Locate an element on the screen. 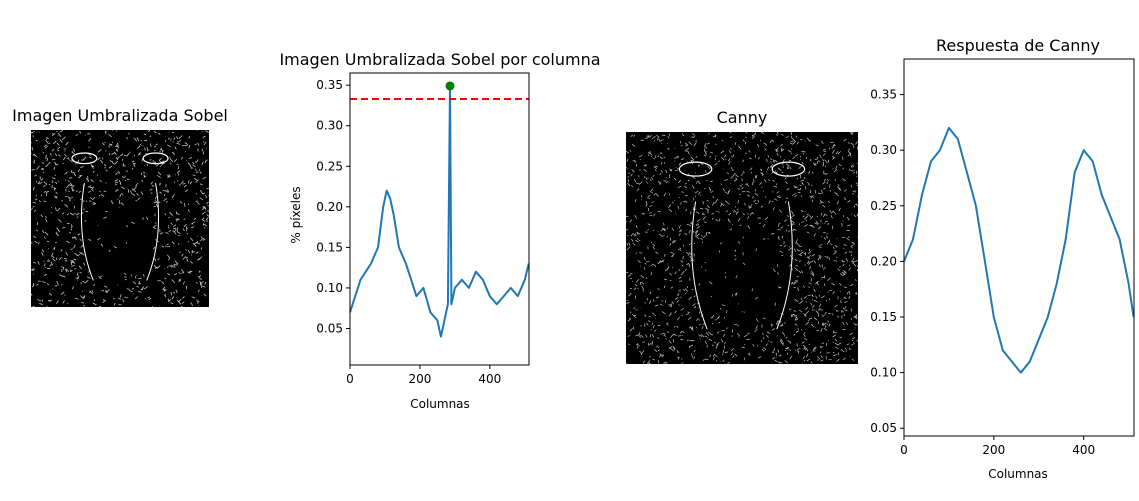 The height and width of the screenshot is (501, 1139). canny-image is located at coordinates (742, 248).